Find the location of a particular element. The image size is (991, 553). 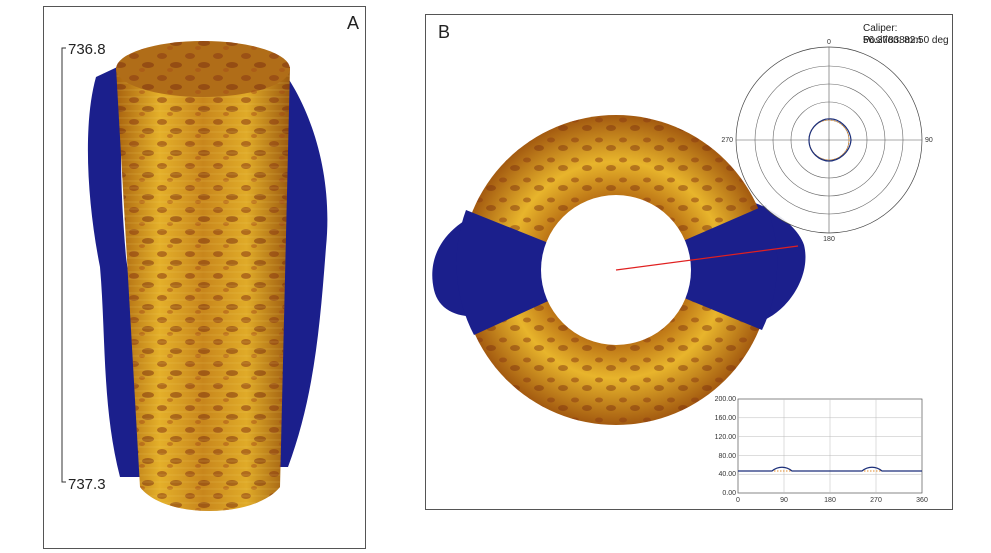

depth-bottom-label: 737.3 is located at coordinates (87, 484).